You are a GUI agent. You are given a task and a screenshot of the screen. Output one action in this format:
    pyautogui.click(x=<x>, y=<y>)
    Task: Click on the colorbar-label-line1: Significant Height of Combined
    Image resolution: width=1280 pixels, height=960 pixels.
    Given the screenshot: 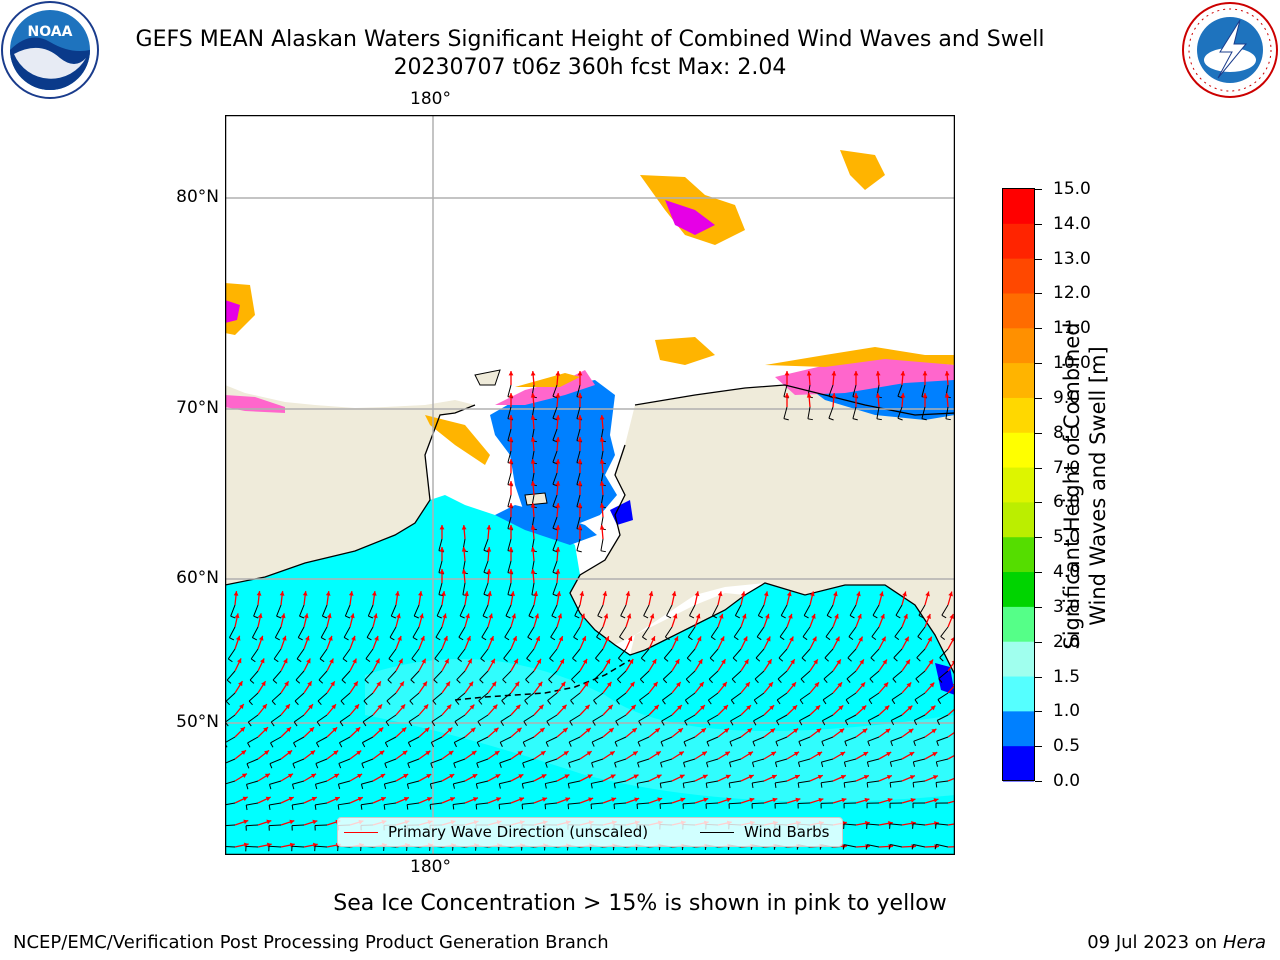 What is the action you would take?
    pyautogui.click(x=1072, y=486)
    